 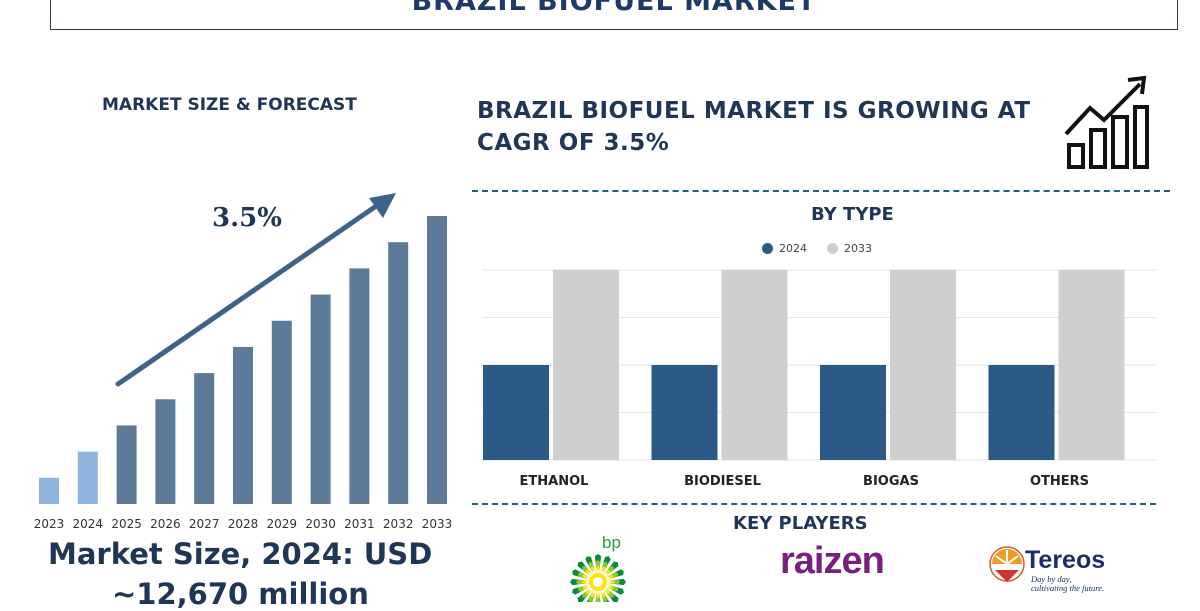 I want to click on type-bar-others-2033, so click(x=1091, y=365).